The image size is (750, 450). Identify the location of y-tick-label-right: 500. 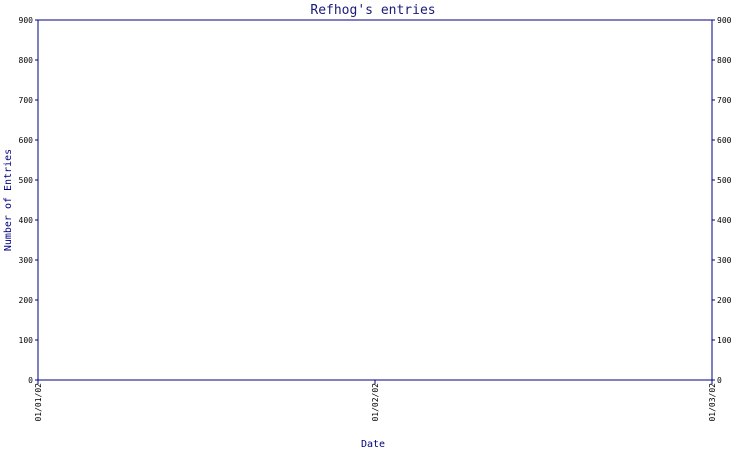
(724, 180).